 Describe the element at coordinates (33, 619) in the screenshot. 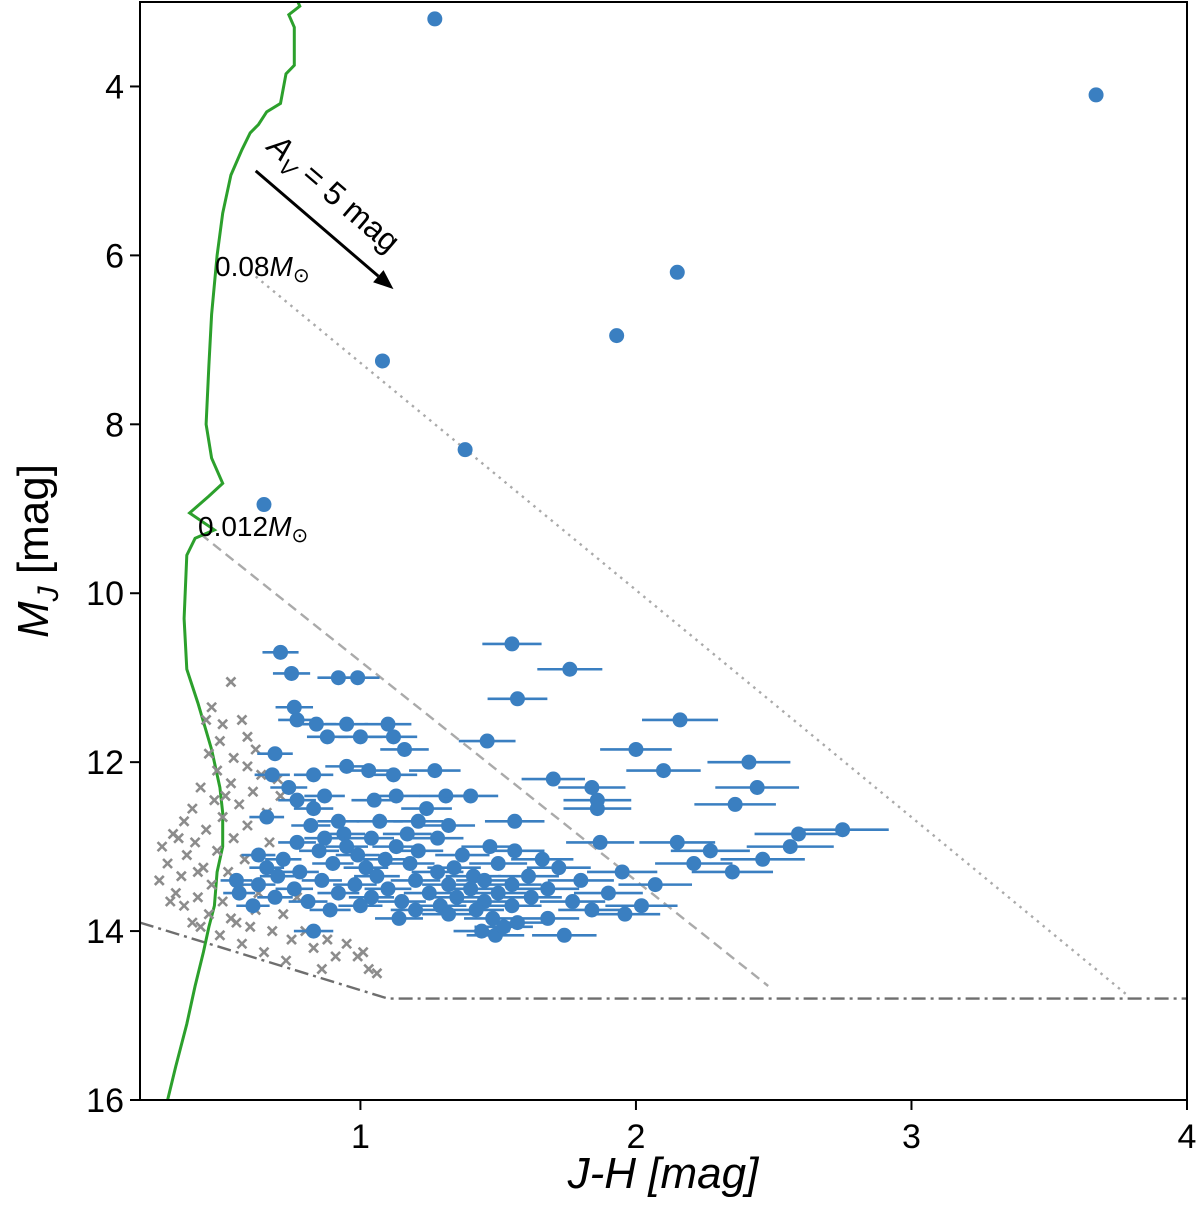

I see `y-axis-label-main: M` at that location.